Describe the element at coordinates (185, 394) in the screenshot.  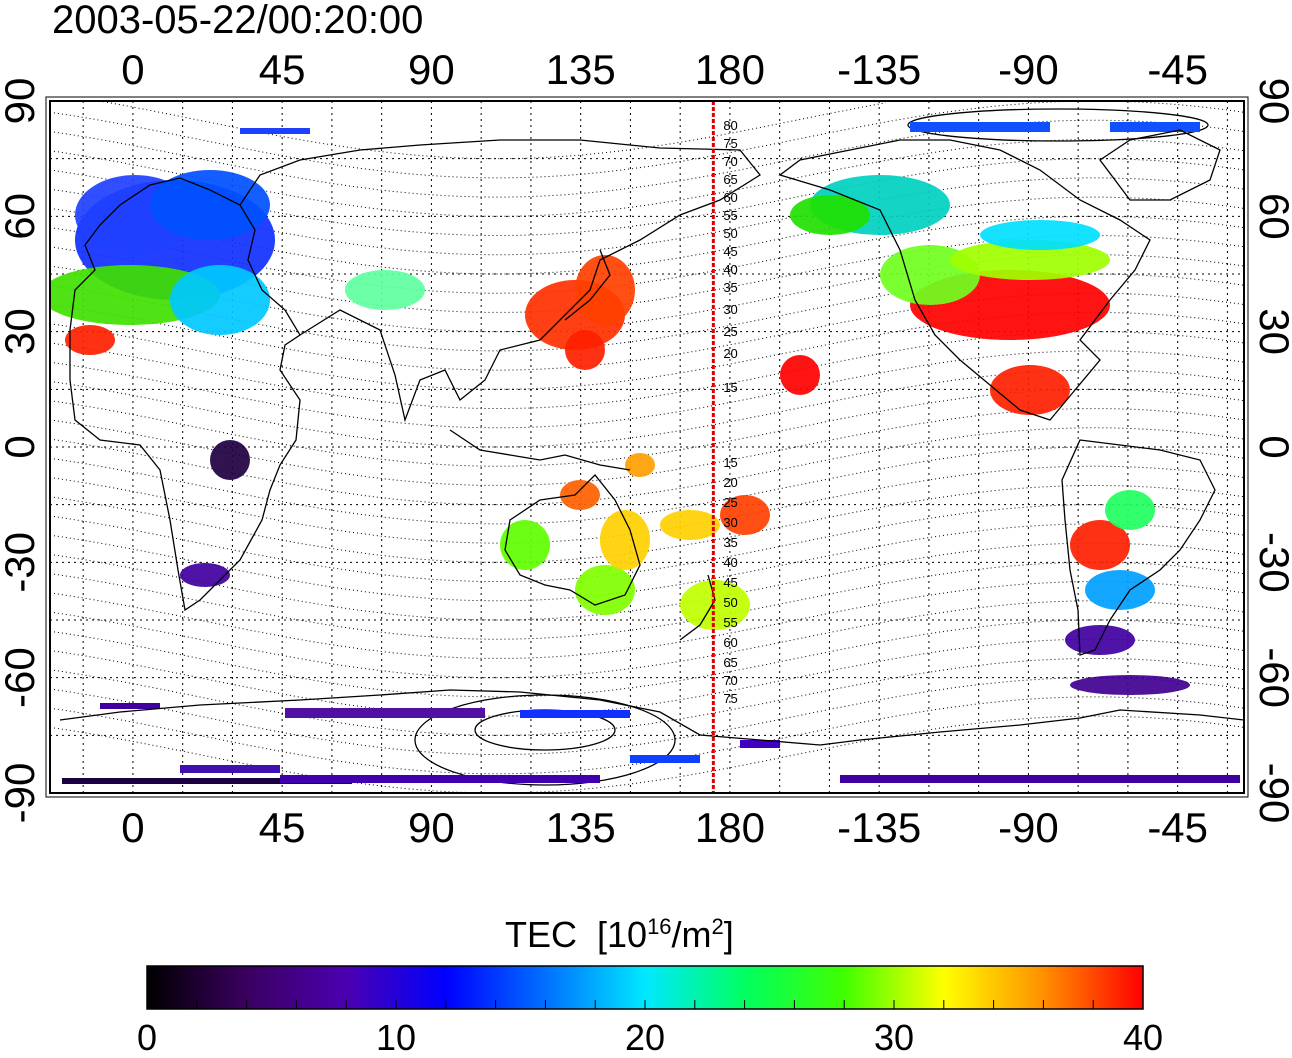
I see `coastline-europe-africa` at that location.